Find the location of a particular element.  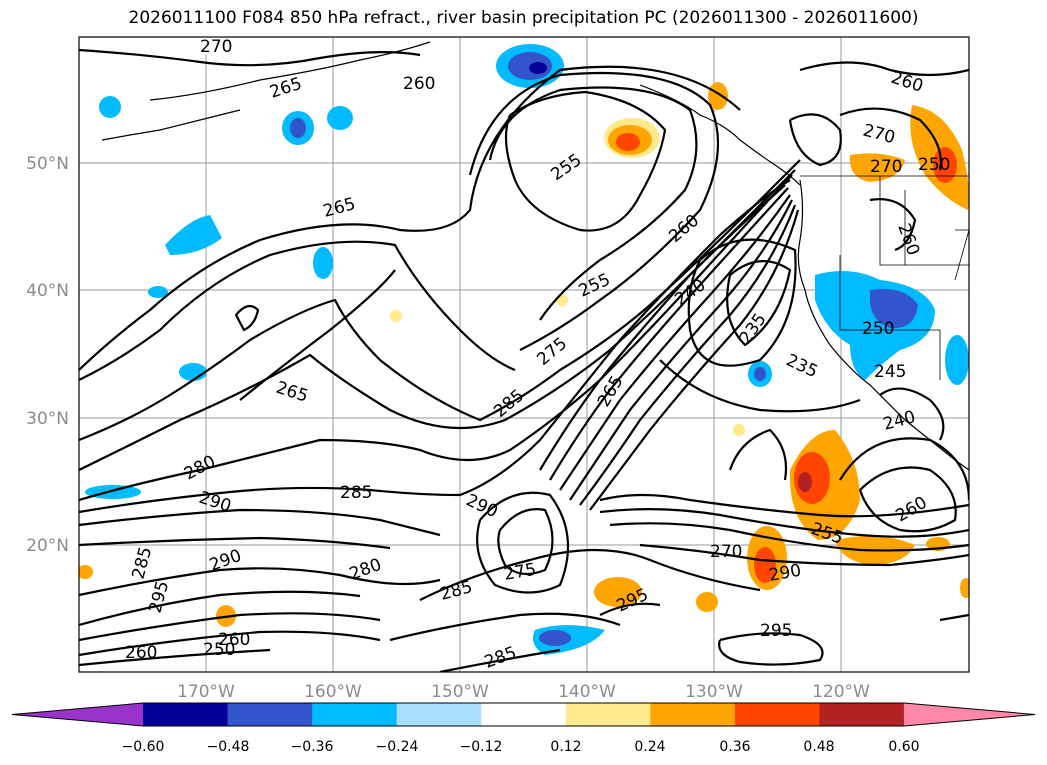

contour-label: 245 is located at coordinates (890, 372).